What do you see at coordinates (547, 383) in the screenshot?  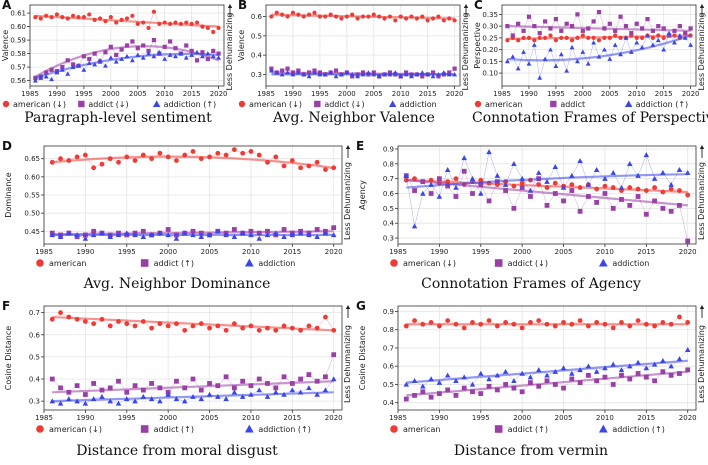 I see `trend-line` at bounding box center [547, 383].